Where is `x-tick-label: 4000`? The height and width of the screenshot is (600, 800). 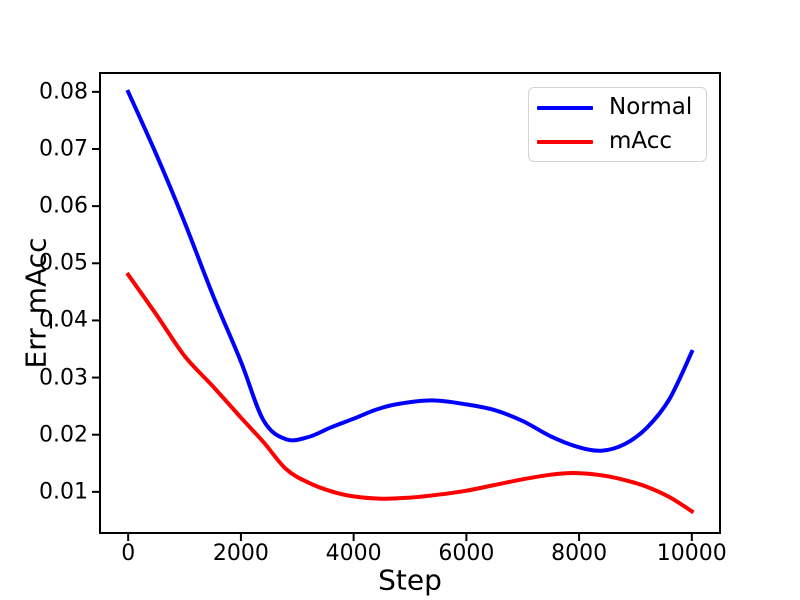
x-tick-label: 4000 is located at coordinates (353, 553).